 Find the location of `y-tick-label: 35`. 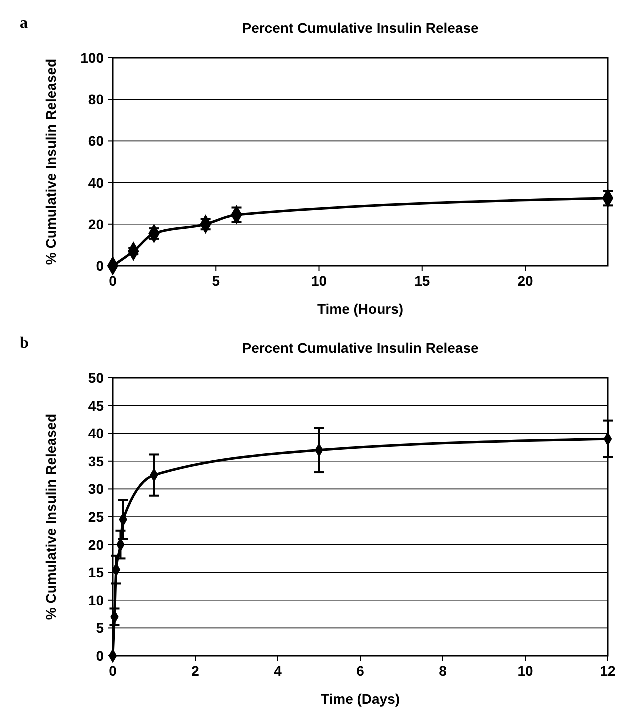

y-tick-label: 35 is located at coordinates (96, 461).